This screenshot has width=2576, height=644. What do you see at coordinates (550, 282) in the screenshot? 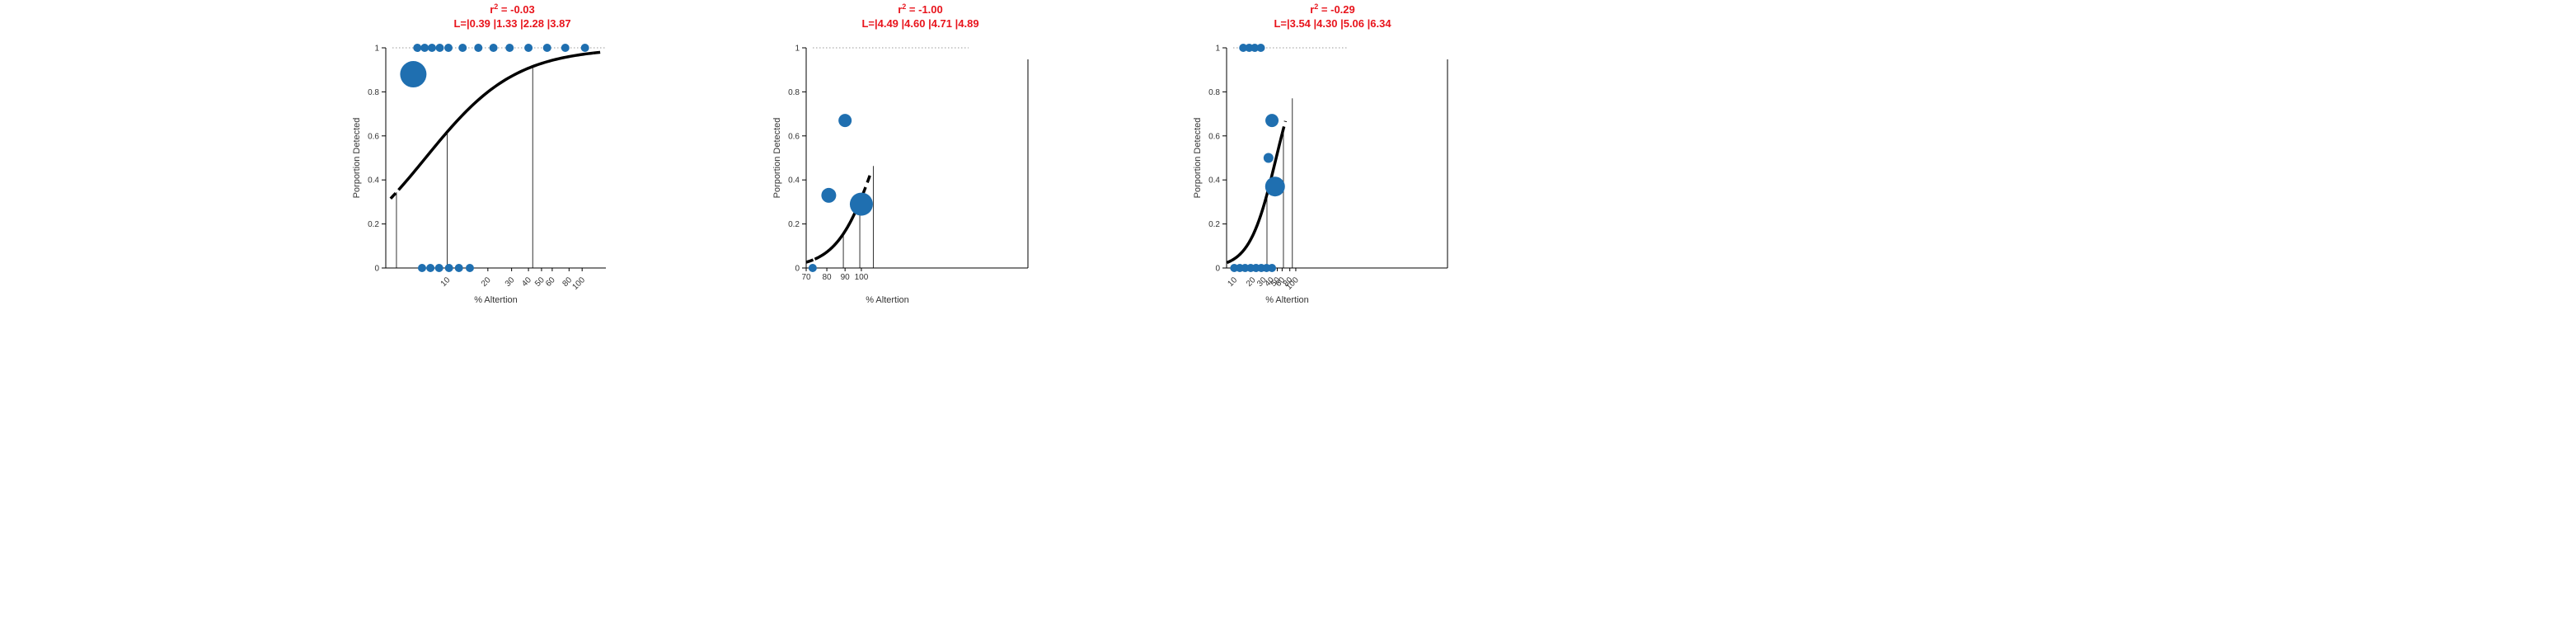
I see `x-tick-label: 60` at bounding box center [550, 282].